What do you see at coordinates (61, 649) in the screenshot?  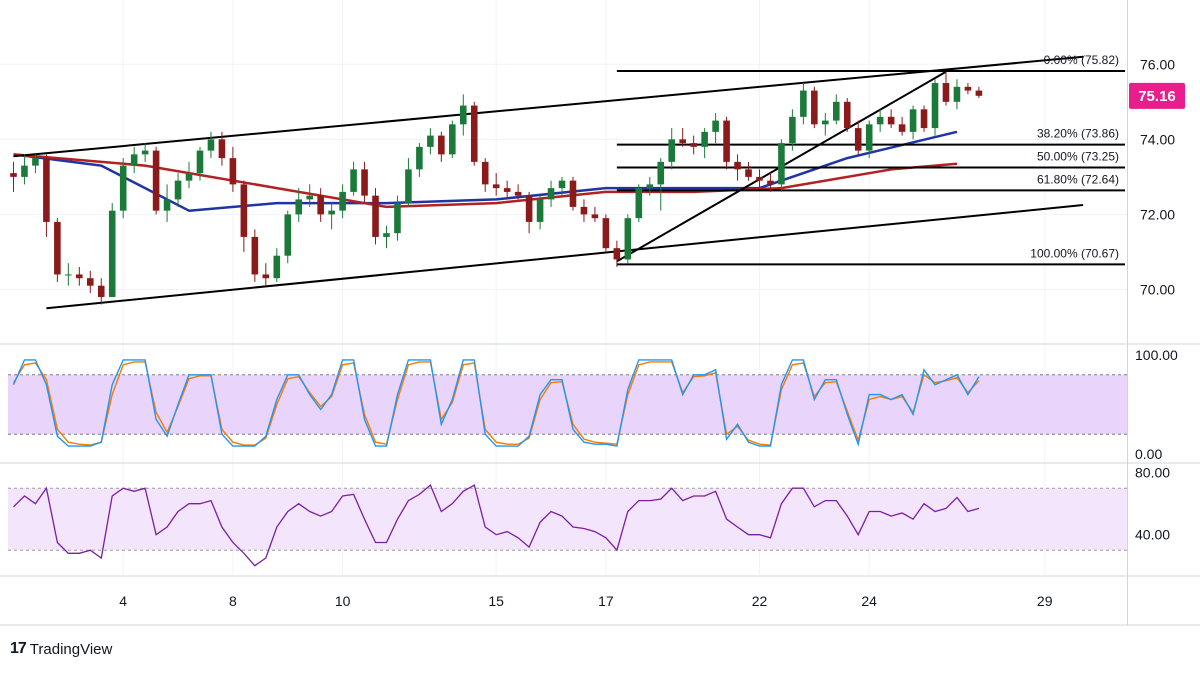 I see `tradingview-brand: 17 TradingView` at bounding box center [61, 649].